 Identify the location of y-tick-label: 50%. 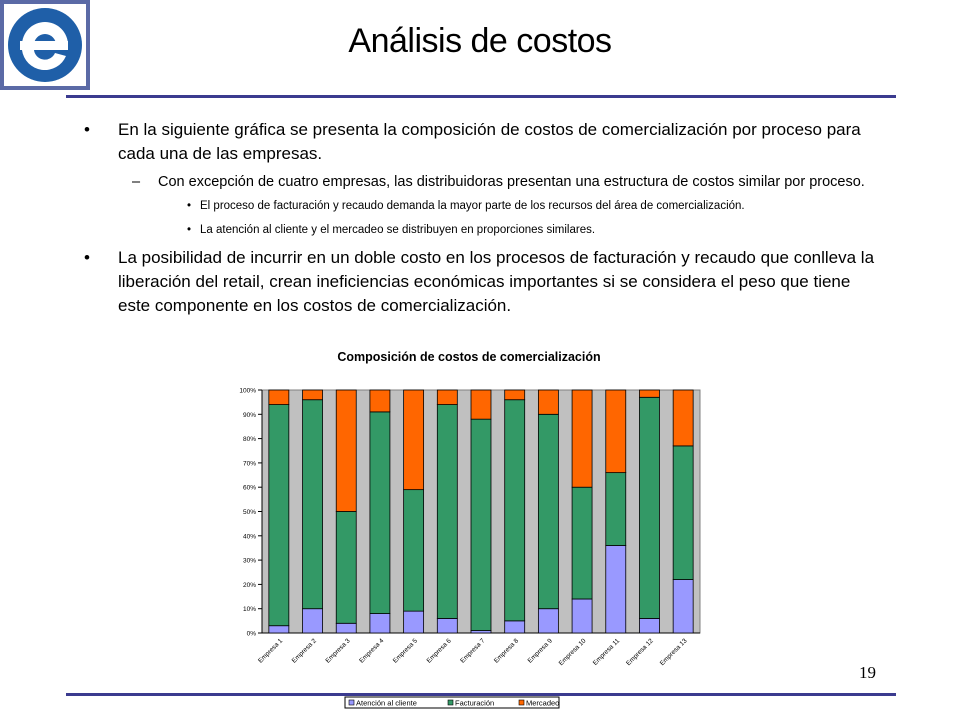
(249, 512).